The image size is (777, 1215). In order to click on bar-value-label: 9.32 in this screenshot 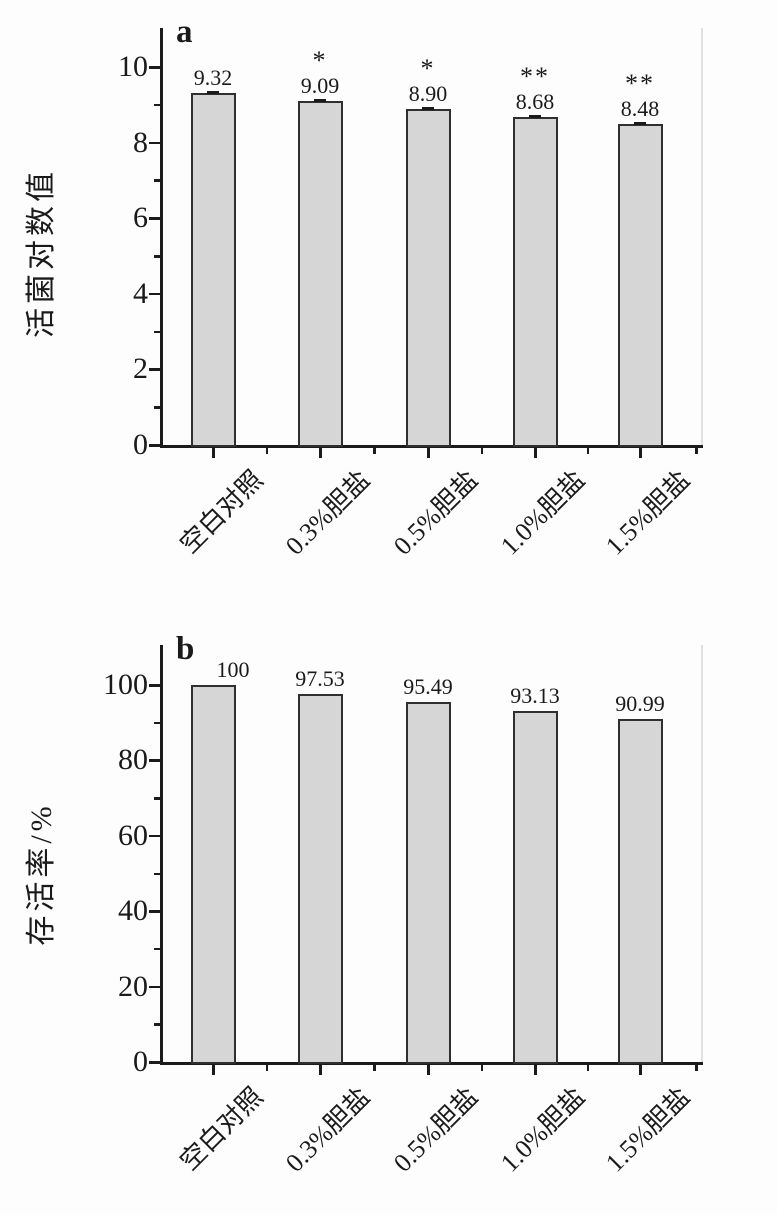, I will do `click(213, 77)`.